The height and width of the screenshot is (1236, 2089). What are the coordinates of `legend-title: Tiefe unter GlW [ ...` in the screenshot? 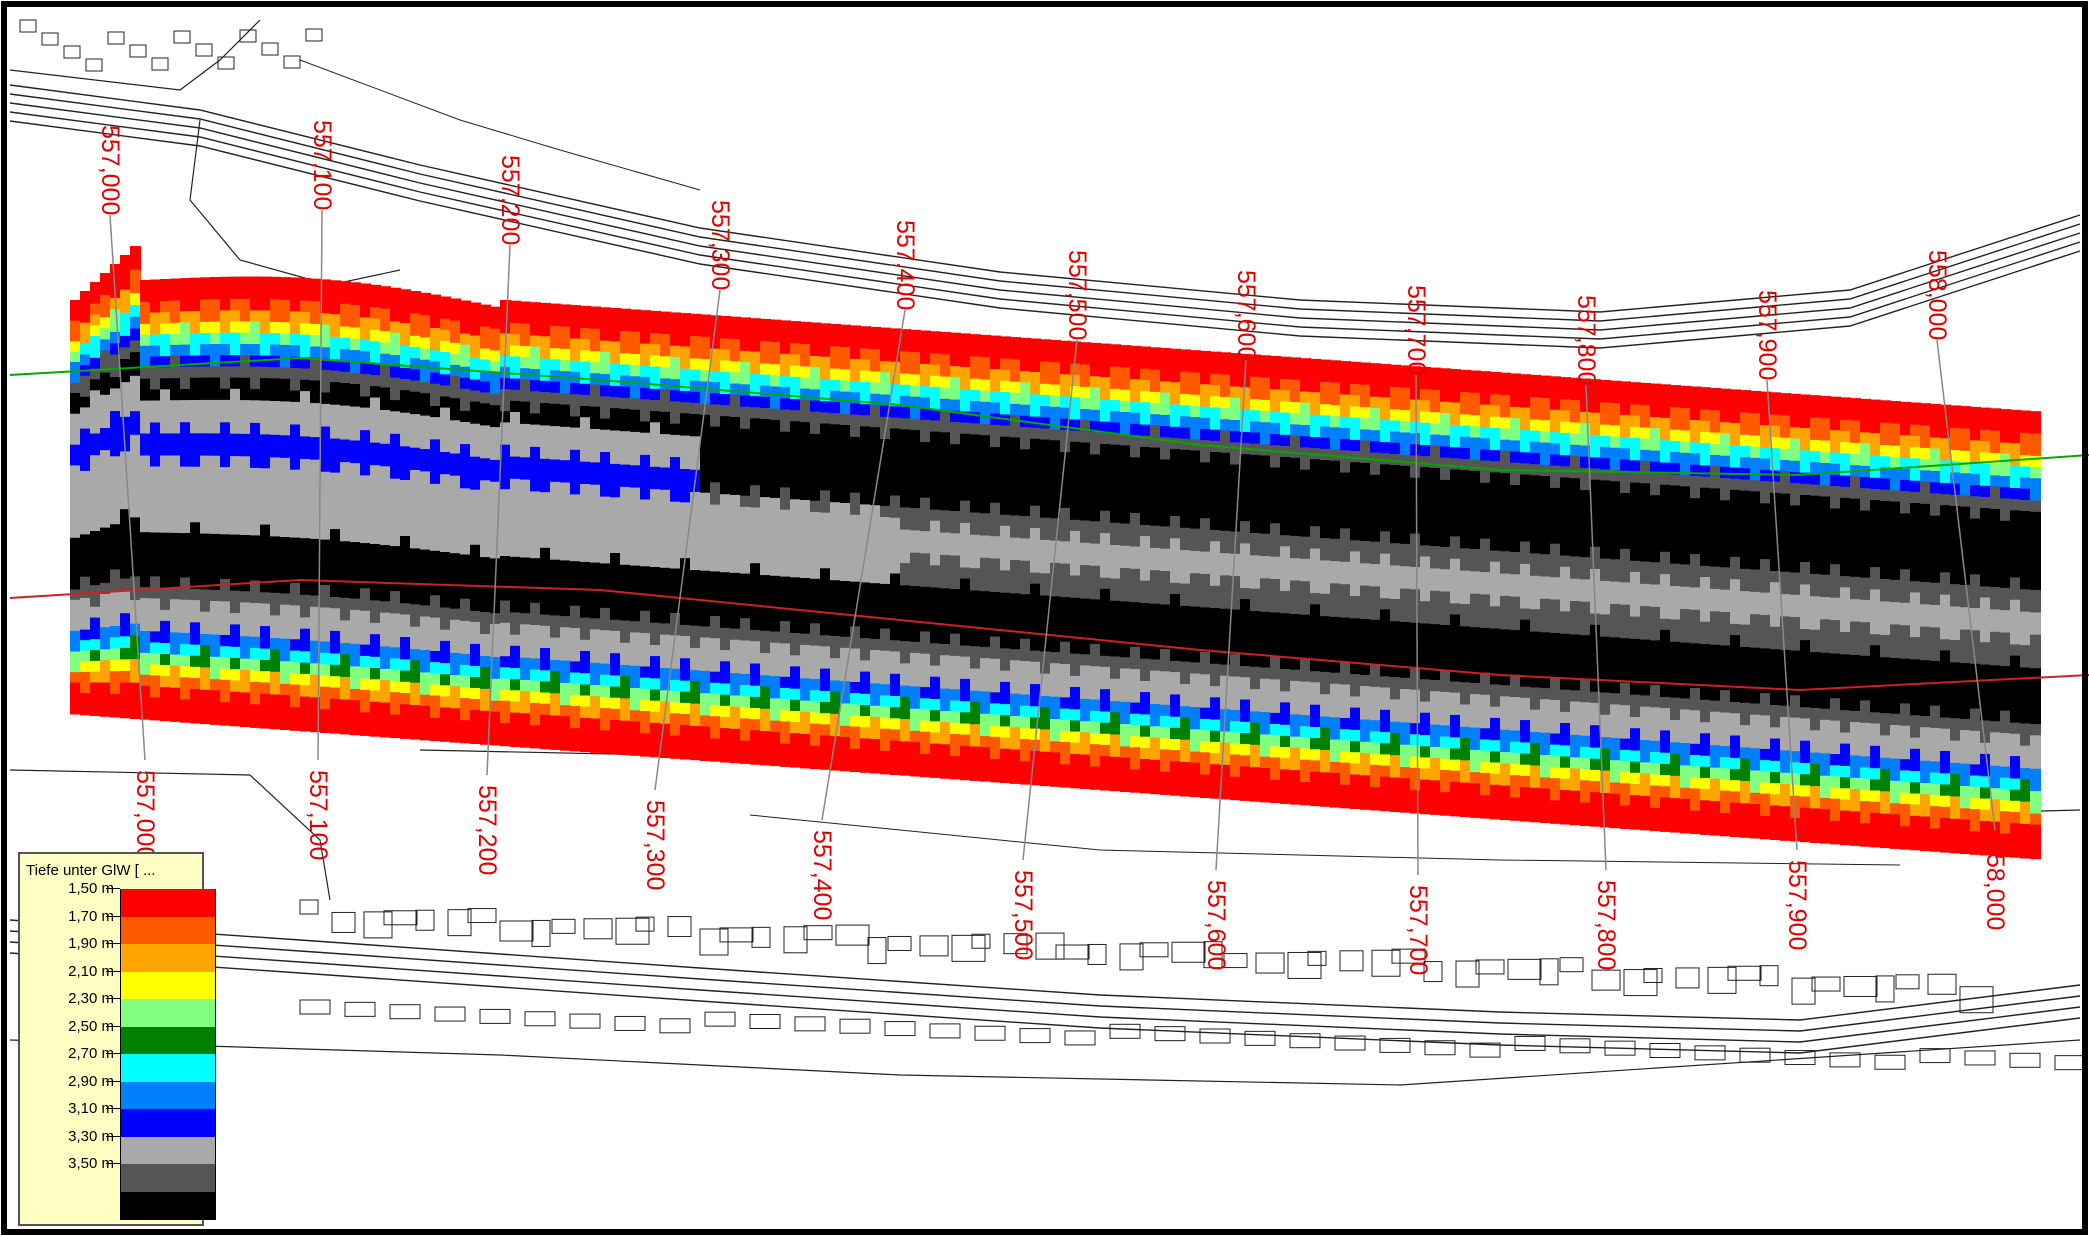 It's located at (91, 870).